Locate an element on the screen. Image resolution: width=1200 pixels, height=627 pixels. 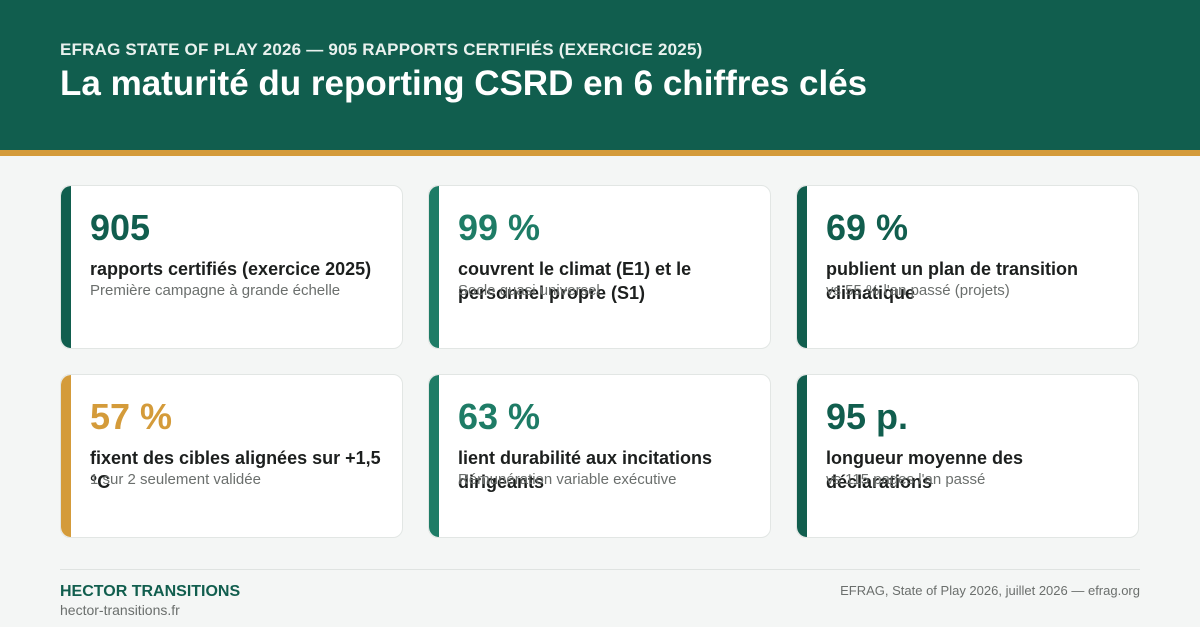
stat-value: 905 is located at coordinates (120, 227).